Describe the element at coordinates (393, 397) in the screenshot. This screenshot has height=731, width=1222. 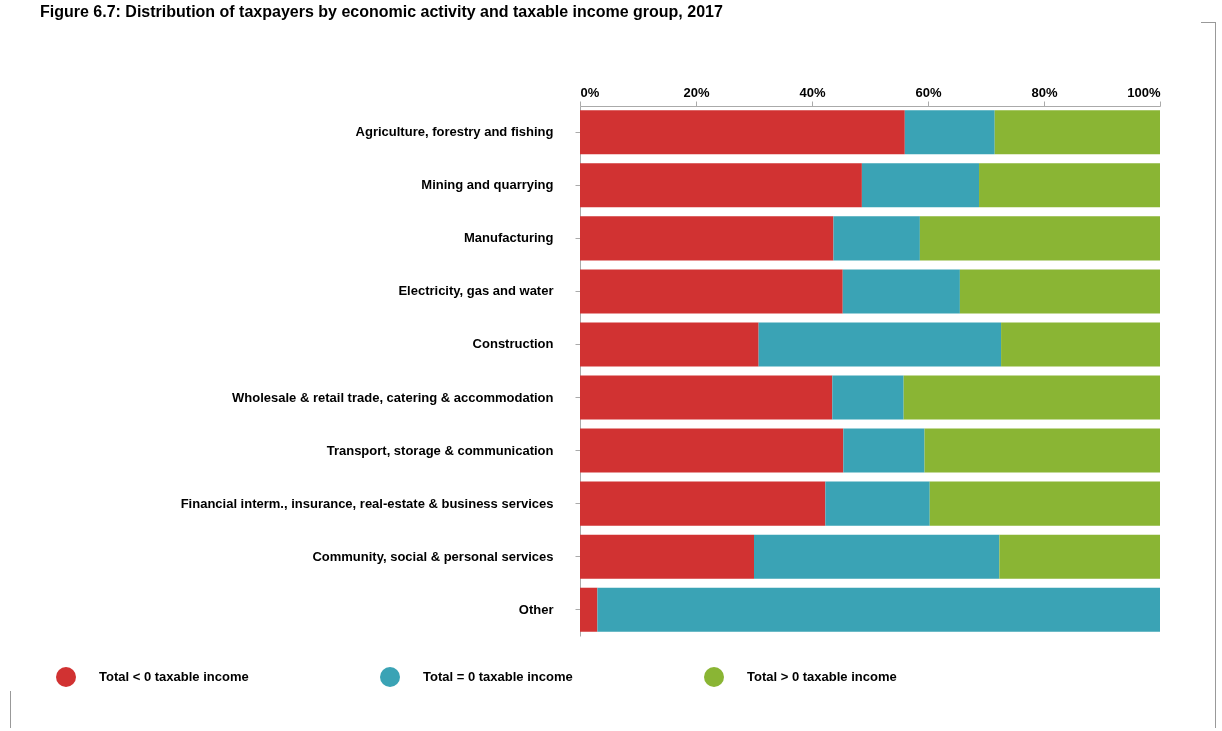
I see `y-tick-label: Wholesale & retail trade, catering & accommodation` at that location.